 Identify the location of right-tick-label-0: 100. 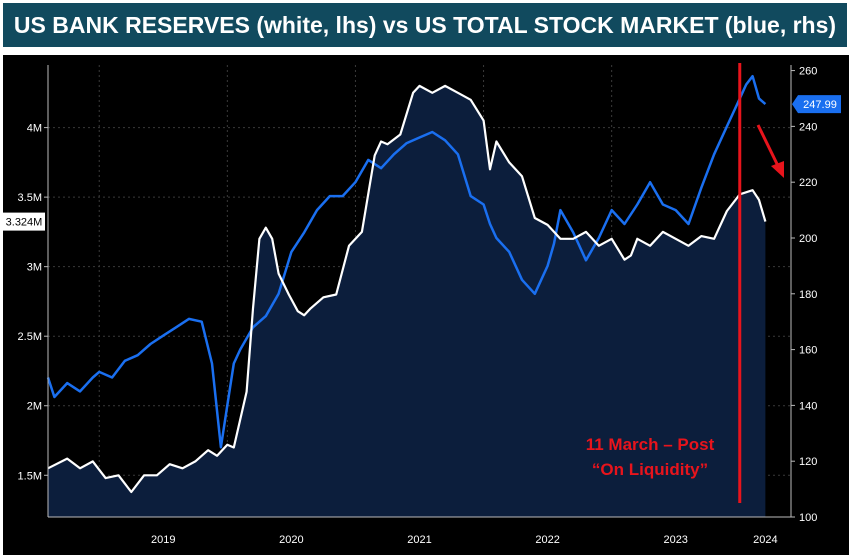
(808, 518).